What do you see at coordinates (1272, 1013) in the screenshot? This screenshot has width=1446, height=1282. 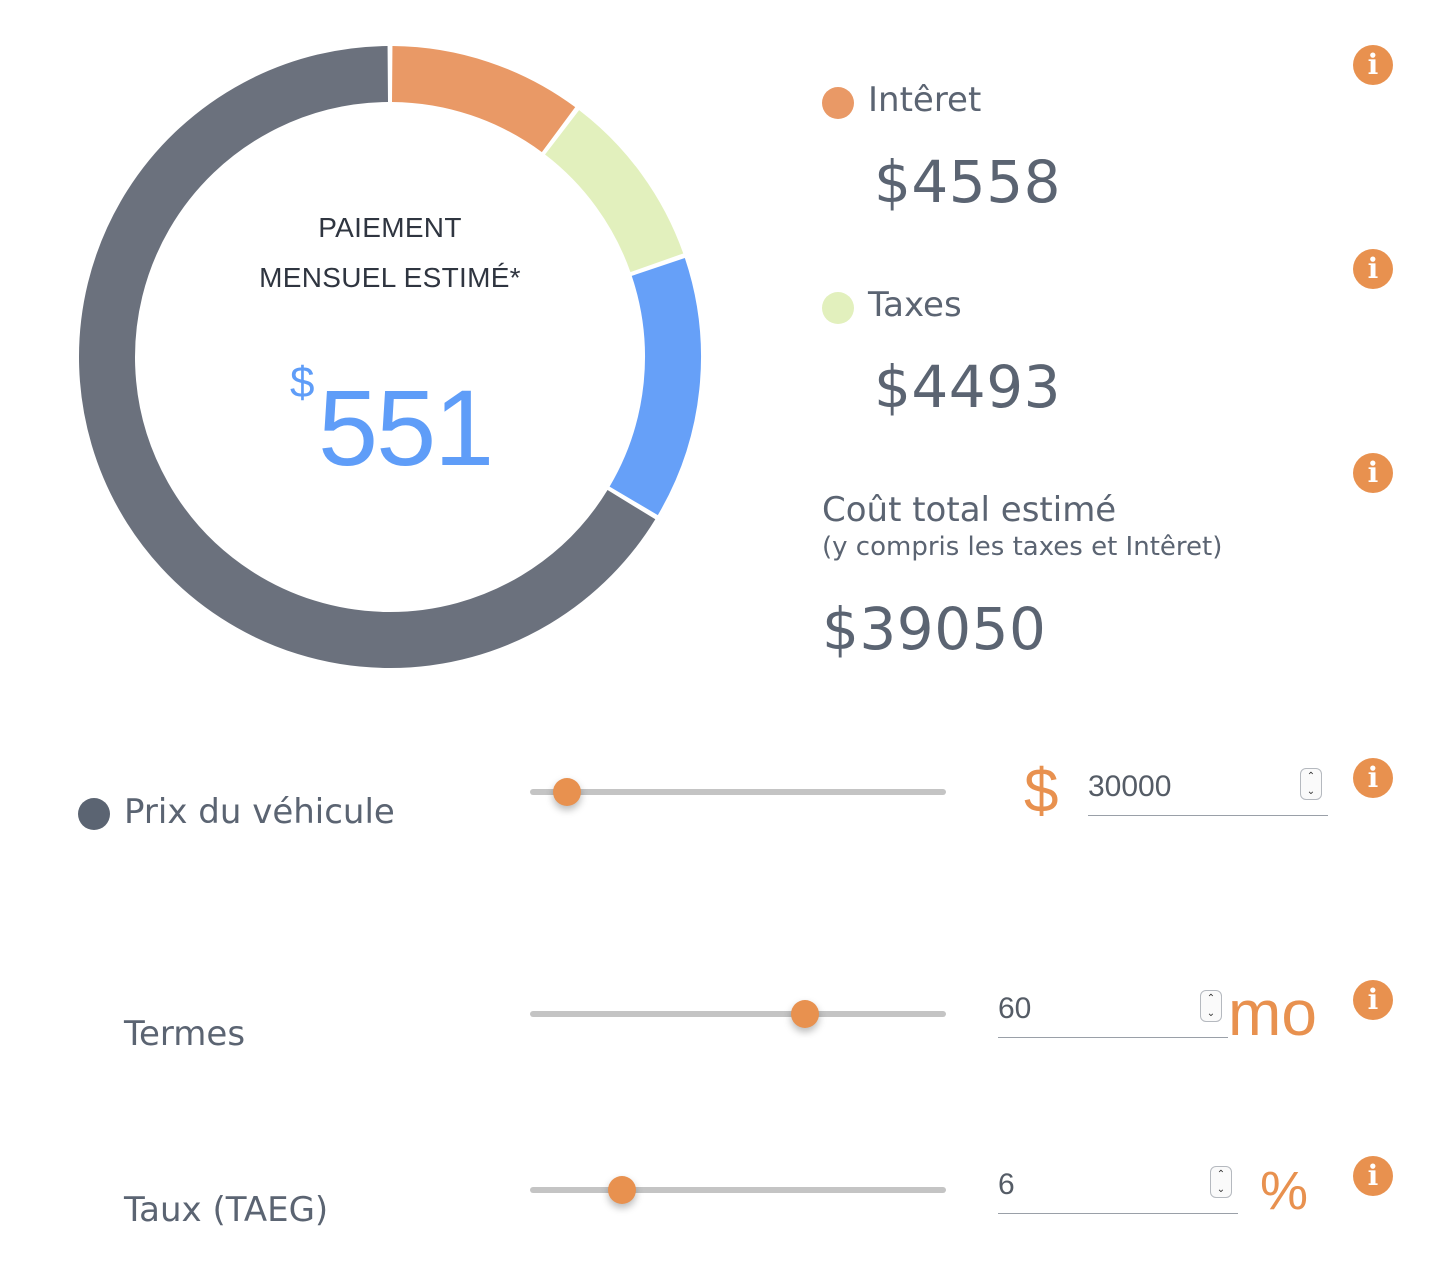 I see `term-unit: mo` at bounding box center [1272, 1013].